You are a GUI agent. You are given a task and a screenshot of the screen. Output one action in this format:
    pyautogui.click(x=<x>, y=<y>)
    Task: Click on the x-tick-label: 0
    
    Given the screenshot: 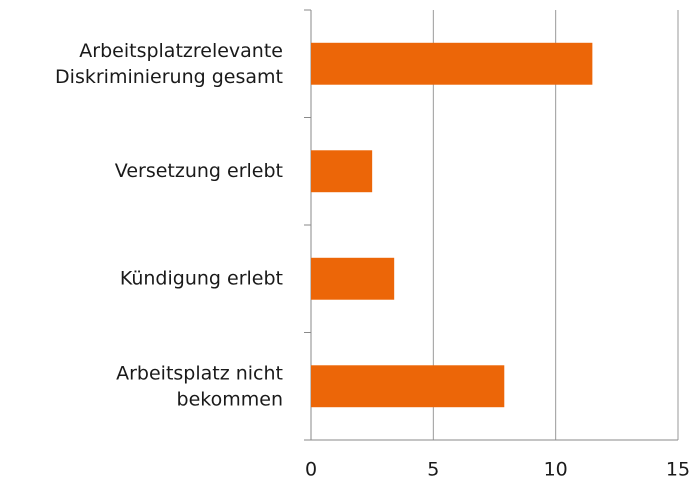 What is the action you would take?
    pyautogui.click(x=311, y=470)
    